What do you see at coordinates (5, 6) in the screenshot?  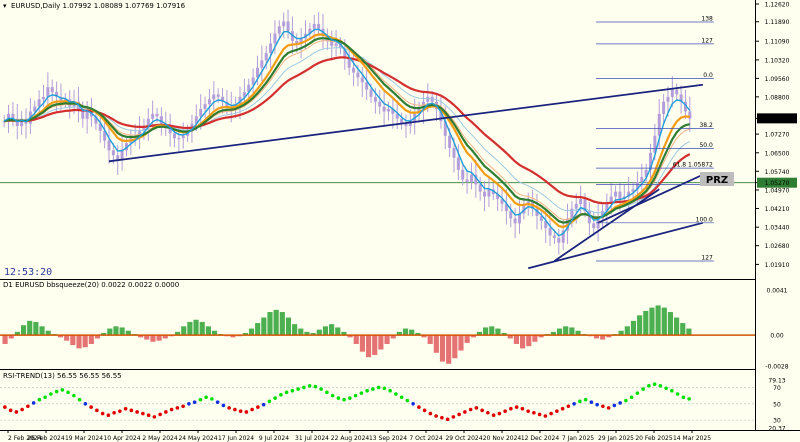 I see `symbol-title-icon: ▾` at bounding box center [5, 6].